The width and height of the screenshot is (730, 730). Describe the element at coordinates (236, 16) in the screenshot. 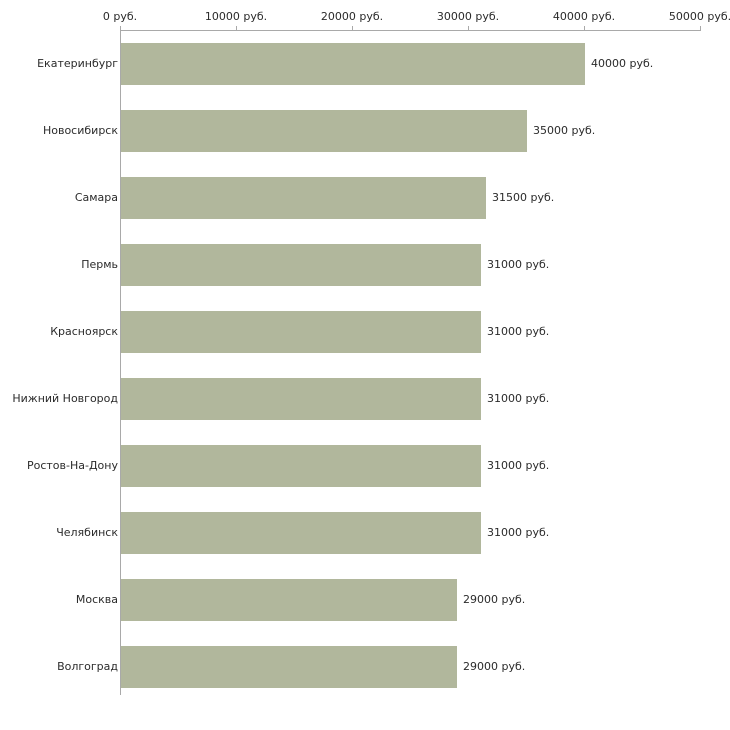

I see `x-tick-label: 10000 руб.` at that location.